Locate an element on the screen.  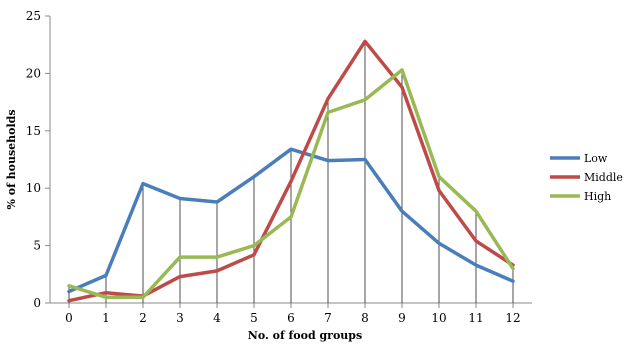
x-tick-label: 2 is located at coordinates (143, 318).